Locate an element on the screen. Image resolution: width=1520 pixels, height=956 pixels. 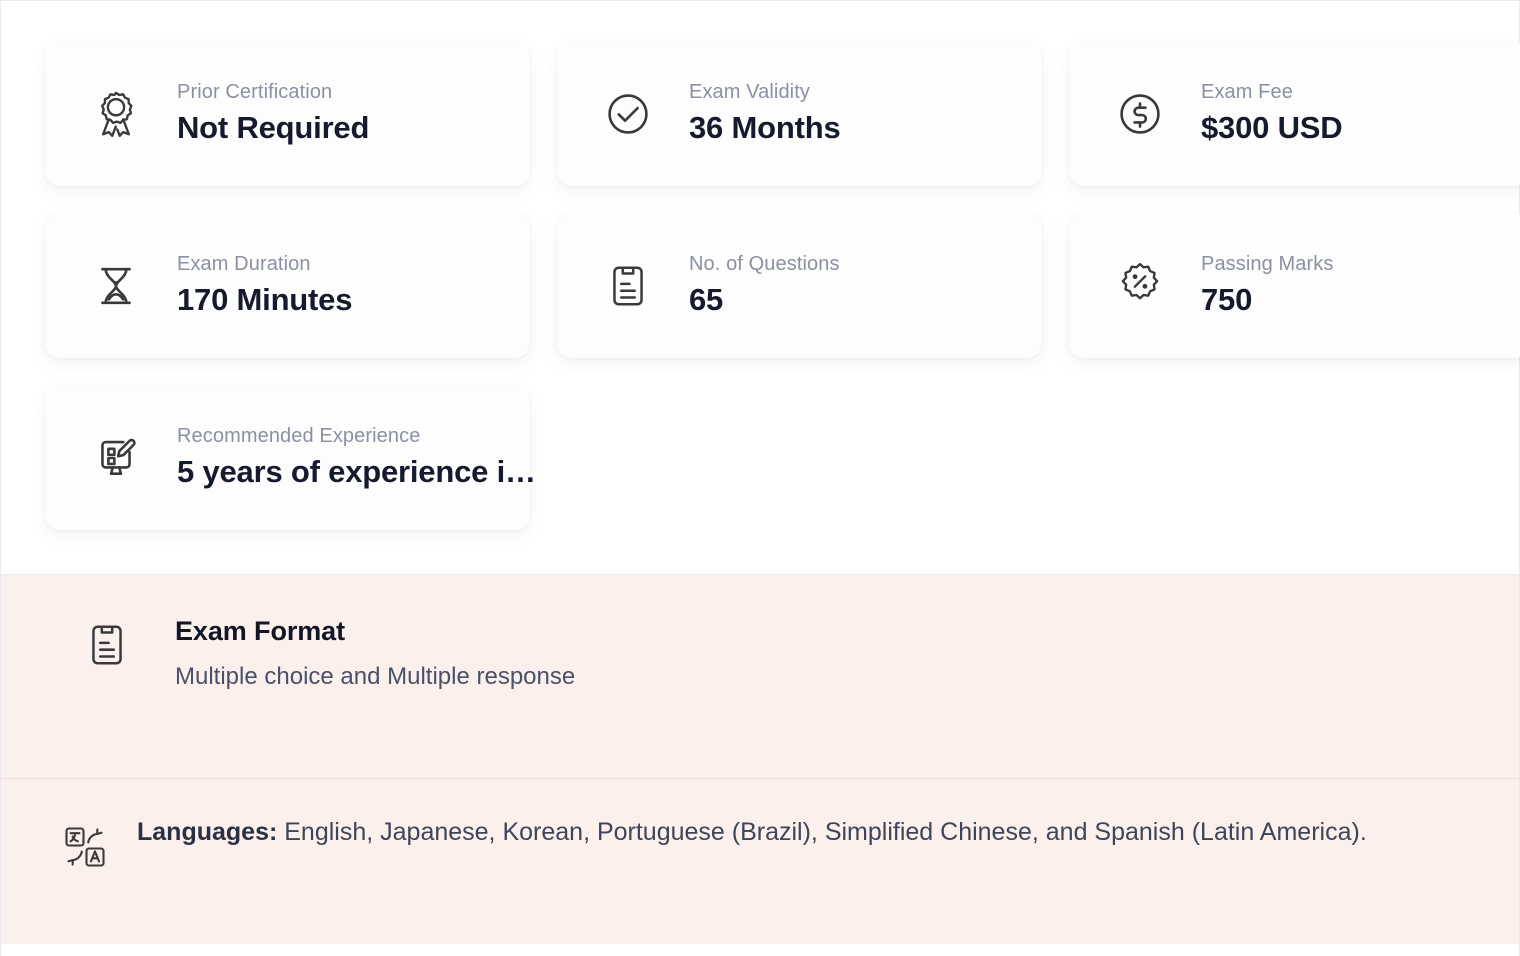
card-label: Exam Duration is located at coordinates (244, 264).